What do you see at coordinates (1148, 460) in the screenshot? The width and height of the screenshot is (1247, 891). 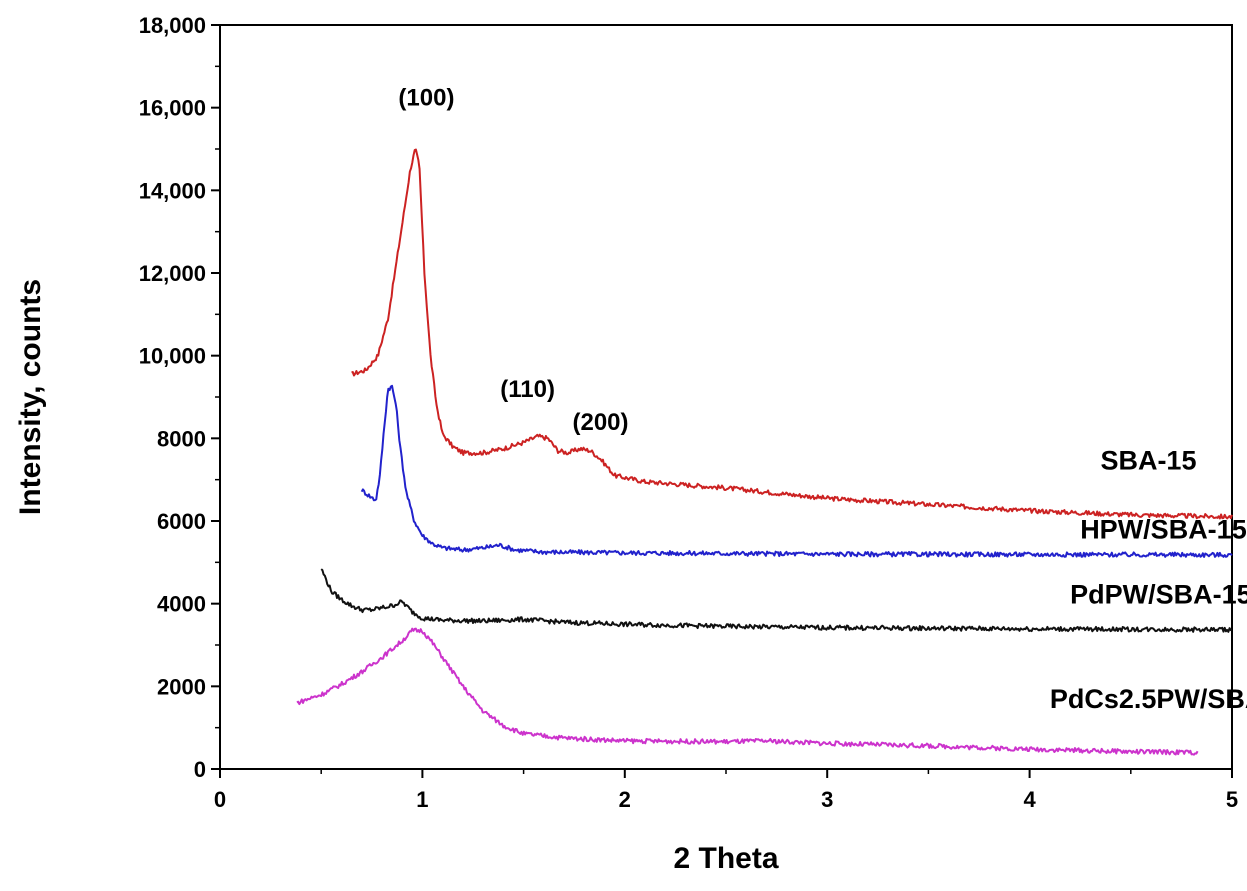 I see `series-label-sba-15: SBA-15` at bounding box center [1148, 460].